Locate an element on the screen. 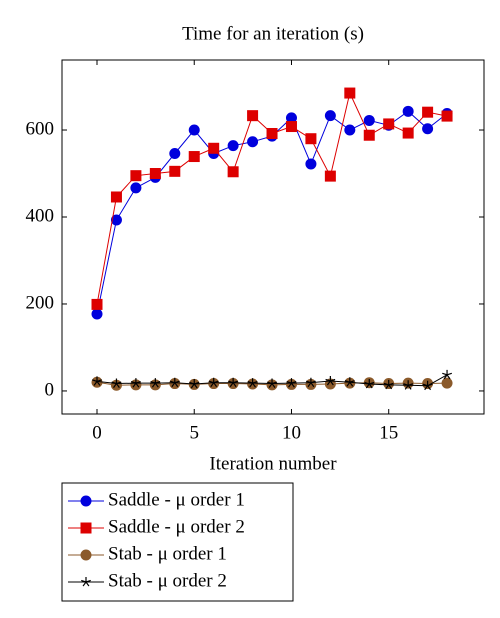  x-tick-label: 0 is located at coordinates (97, 432).